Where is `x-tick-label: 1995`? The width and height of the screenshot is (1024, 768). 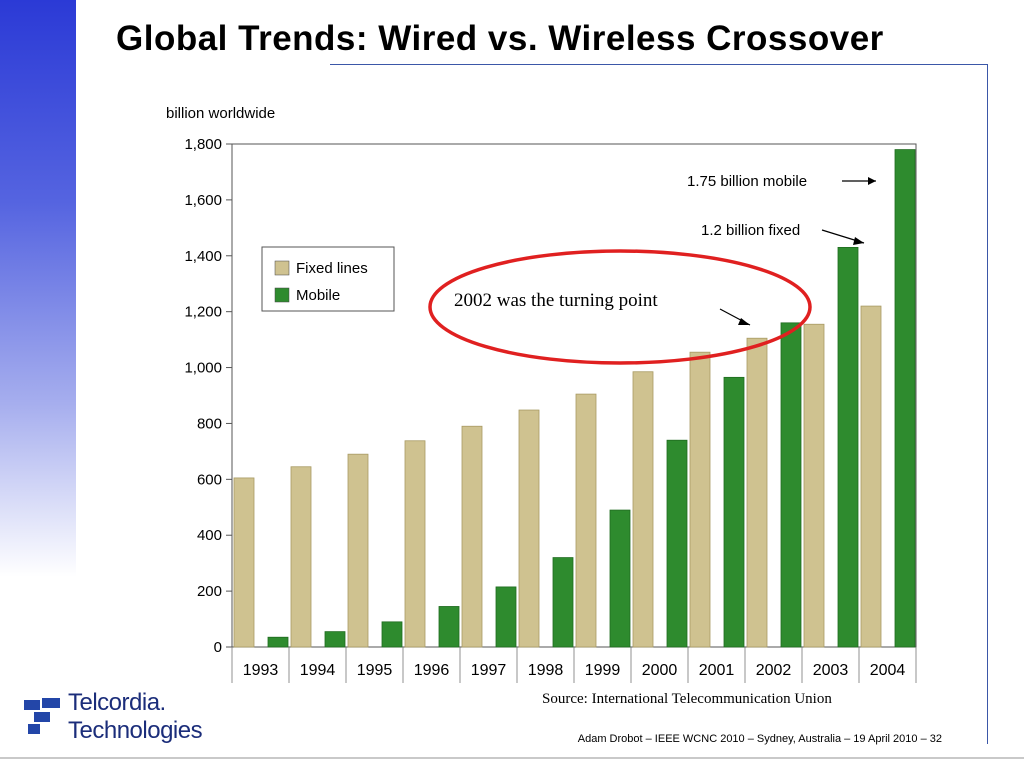 x-tick-label: 1995 is located at coordinates (375, 670).